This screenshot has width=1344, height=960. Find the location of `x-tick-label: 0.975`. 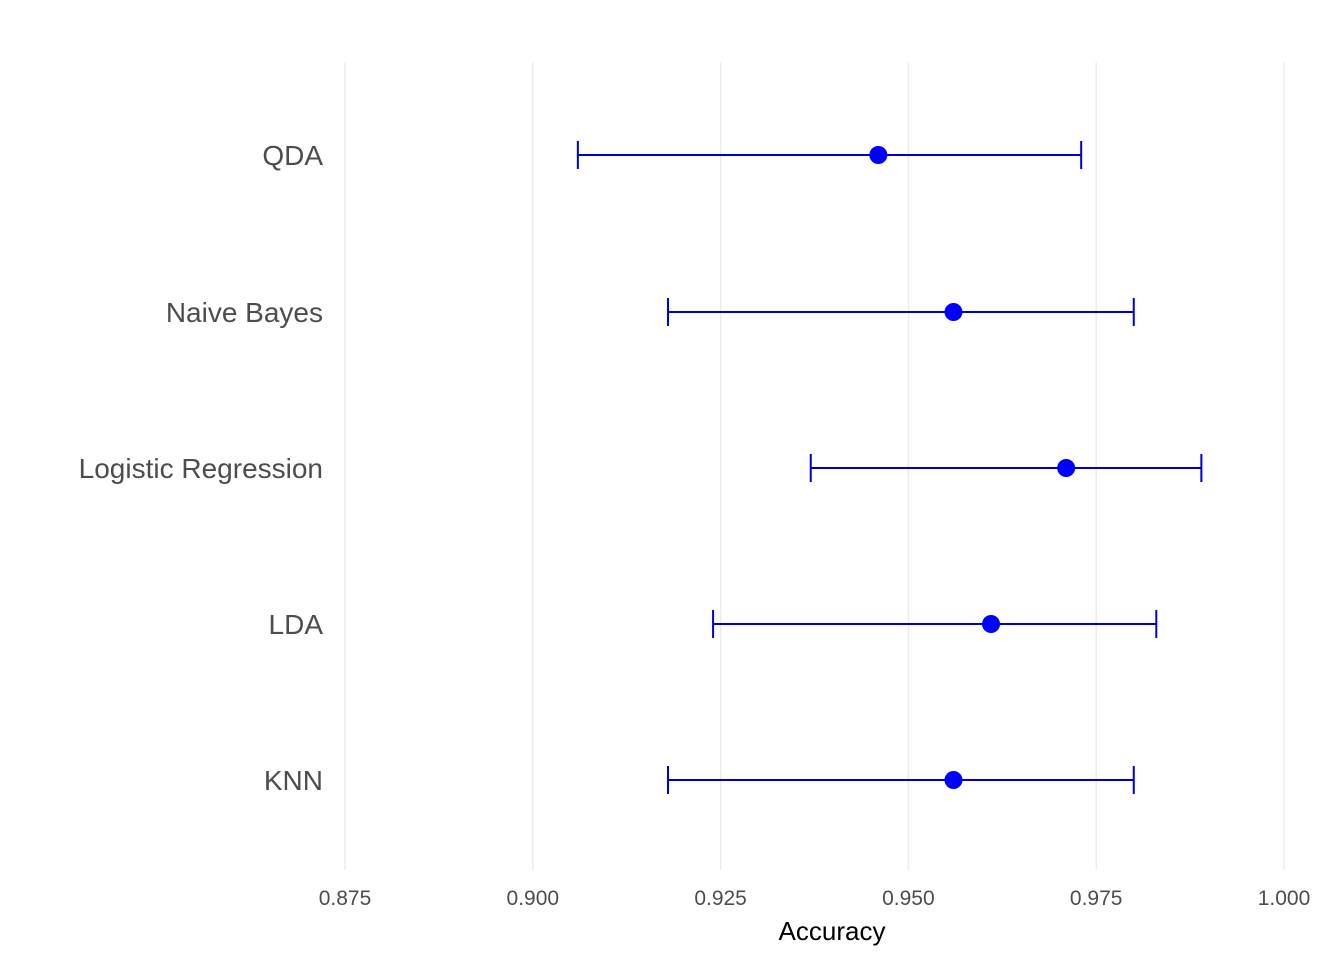

x-tick-label: 0.975 is located at coordinates (1096, 898).